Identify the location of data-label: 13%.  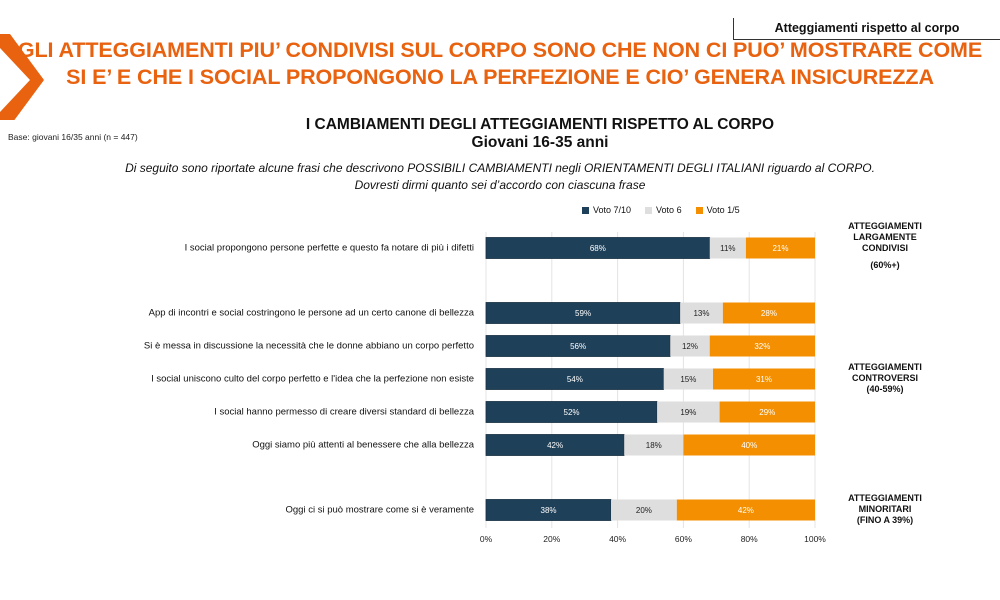
(701, 313).